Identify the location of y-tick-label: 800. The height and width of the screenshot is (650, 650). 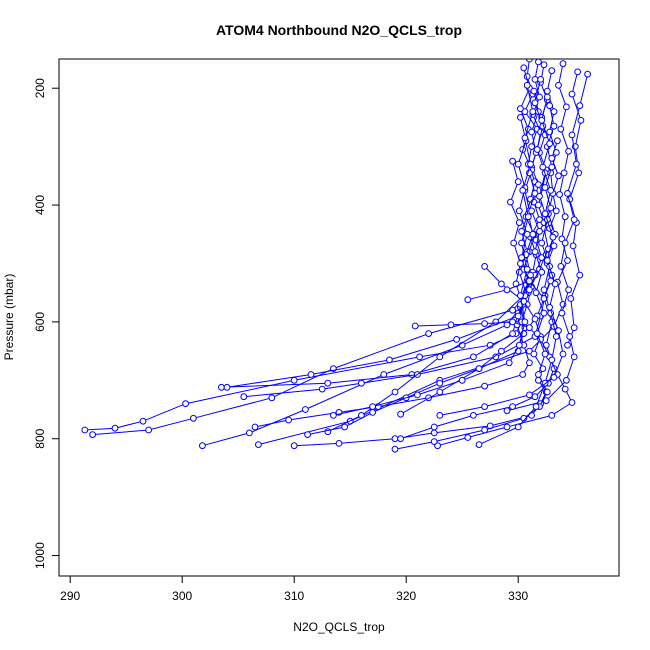
(40, 438).